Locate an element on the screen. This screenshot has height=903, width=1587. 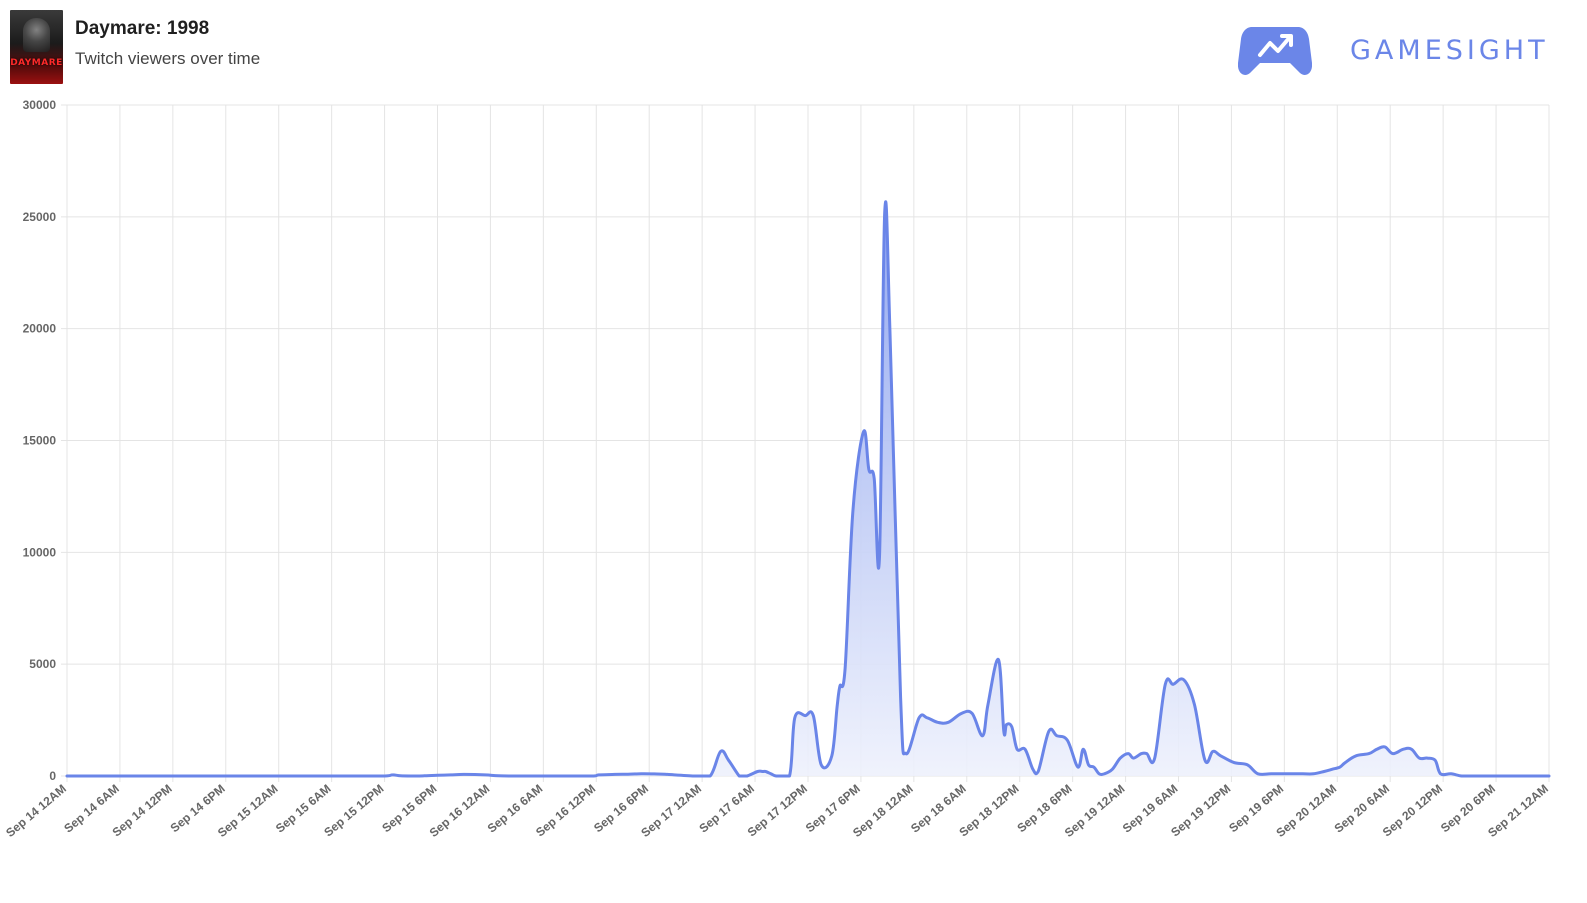
brand-logo-link: GAMESIGHT is located at coordinates (1393, 50).